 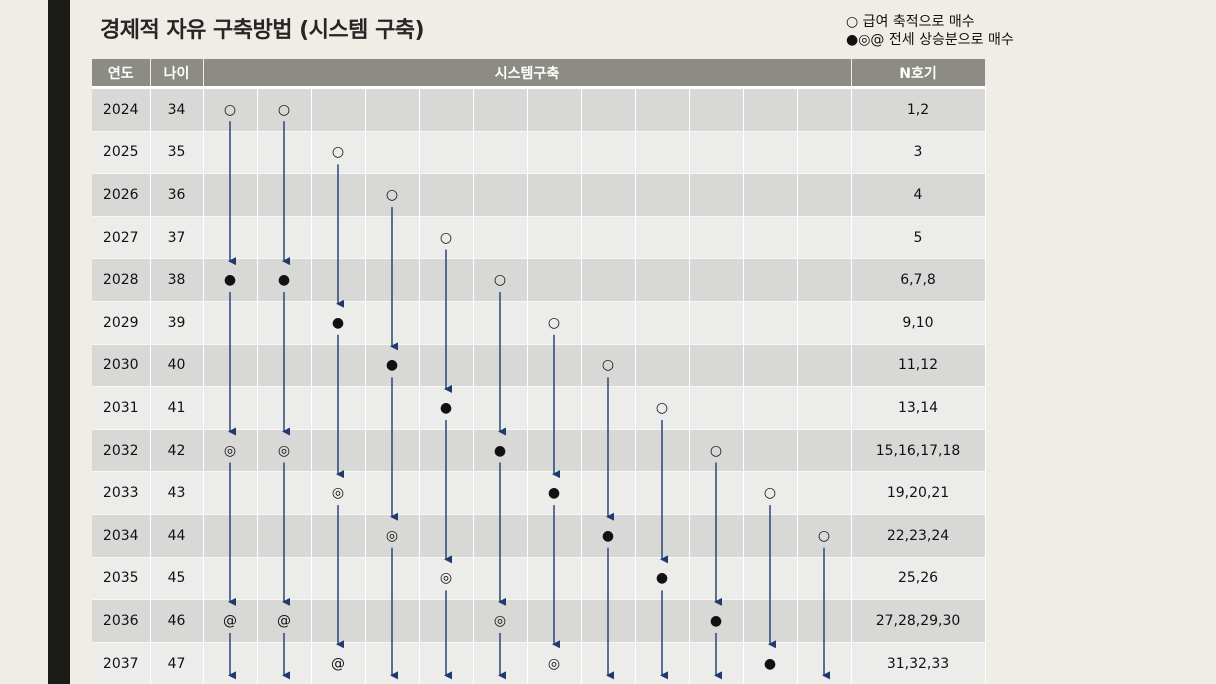 I want to click on year-cell: 2028, so click(x=121, y=280).